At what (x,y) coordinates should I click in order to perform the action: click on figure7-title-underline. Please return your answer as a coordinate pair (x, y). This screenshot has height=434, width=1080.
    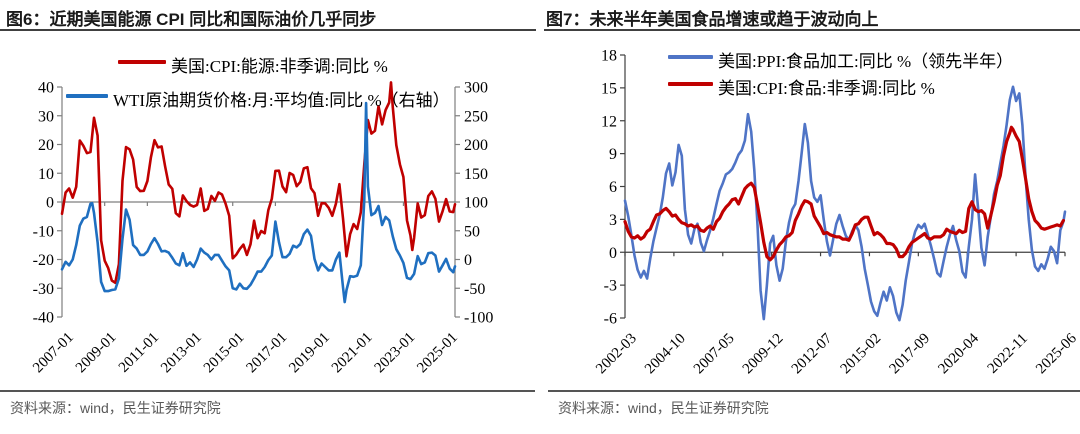
    Looking at the image, I should click on (812, 30).